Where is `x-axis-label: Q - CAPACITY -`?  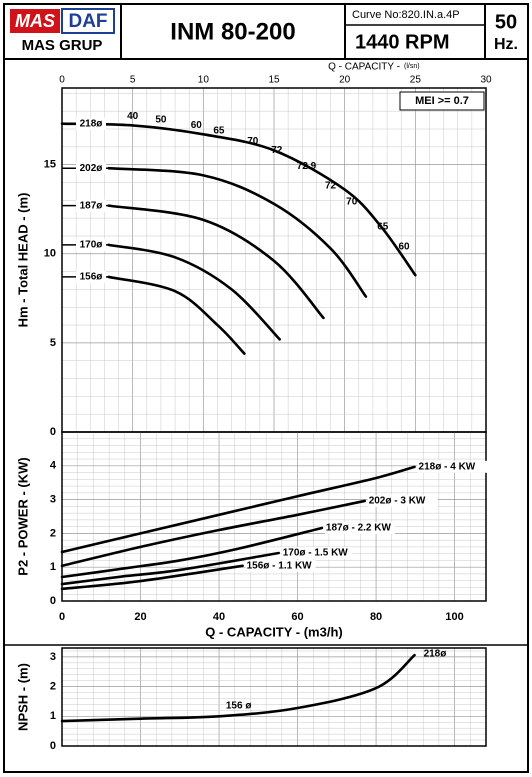
x-axis-label: Q - CAPACITY - is located at coordinates (364, 67).